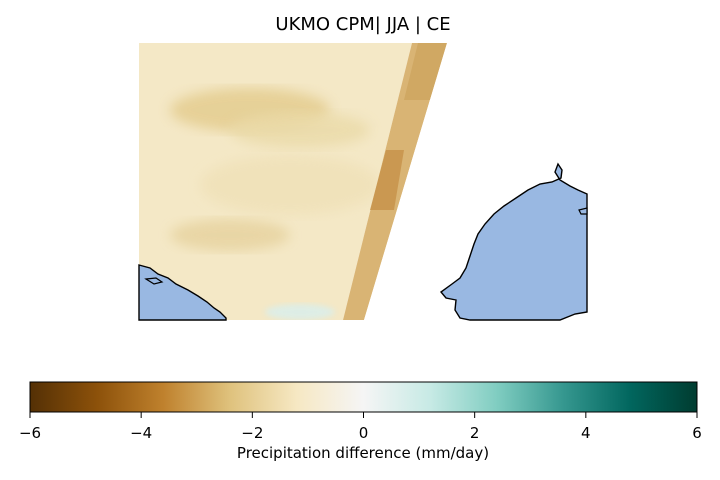 This screenshot has height=480, width=720. I want to click on colorbar-tick-label: 2, so click(474, 433).